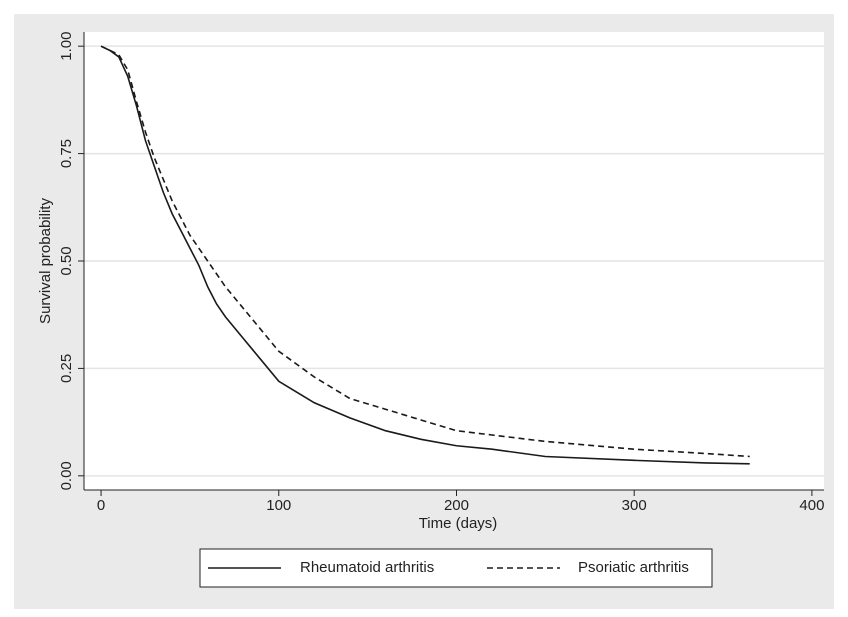 Image resolution: width=848 pixels, height=617 pixels. I want to click on legend-box, so click(456, 568).